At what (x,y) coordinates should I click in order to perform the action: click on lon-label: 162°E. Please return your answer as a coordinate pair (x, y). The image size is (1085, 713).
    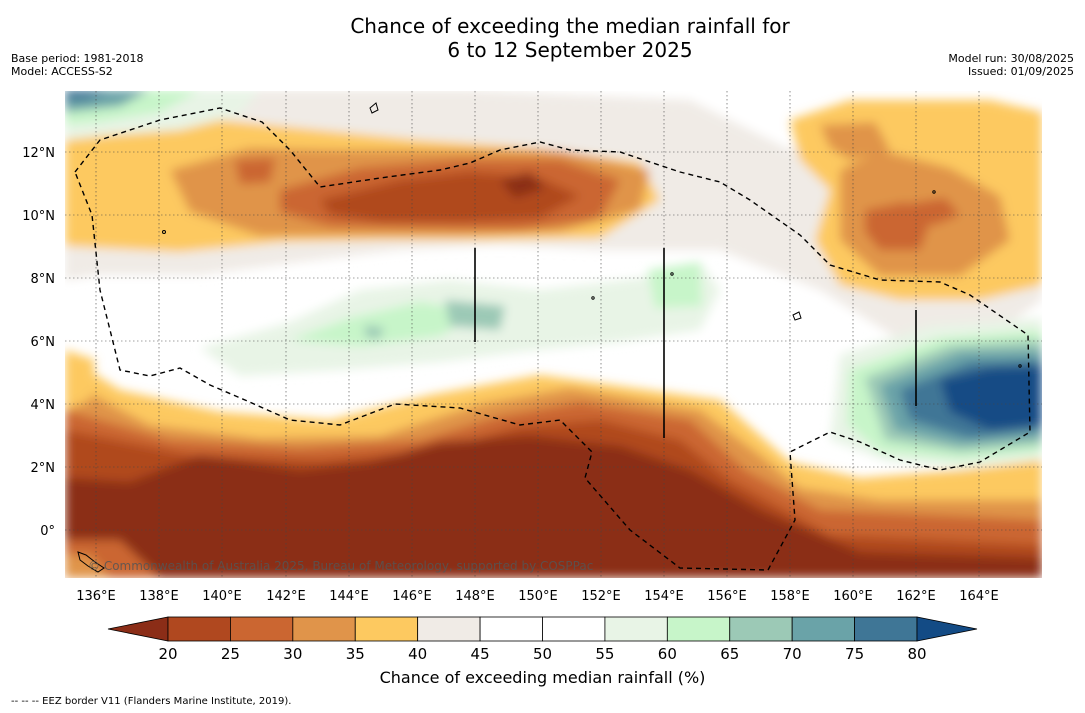
    Looking at the image, I should click on (916, 596).